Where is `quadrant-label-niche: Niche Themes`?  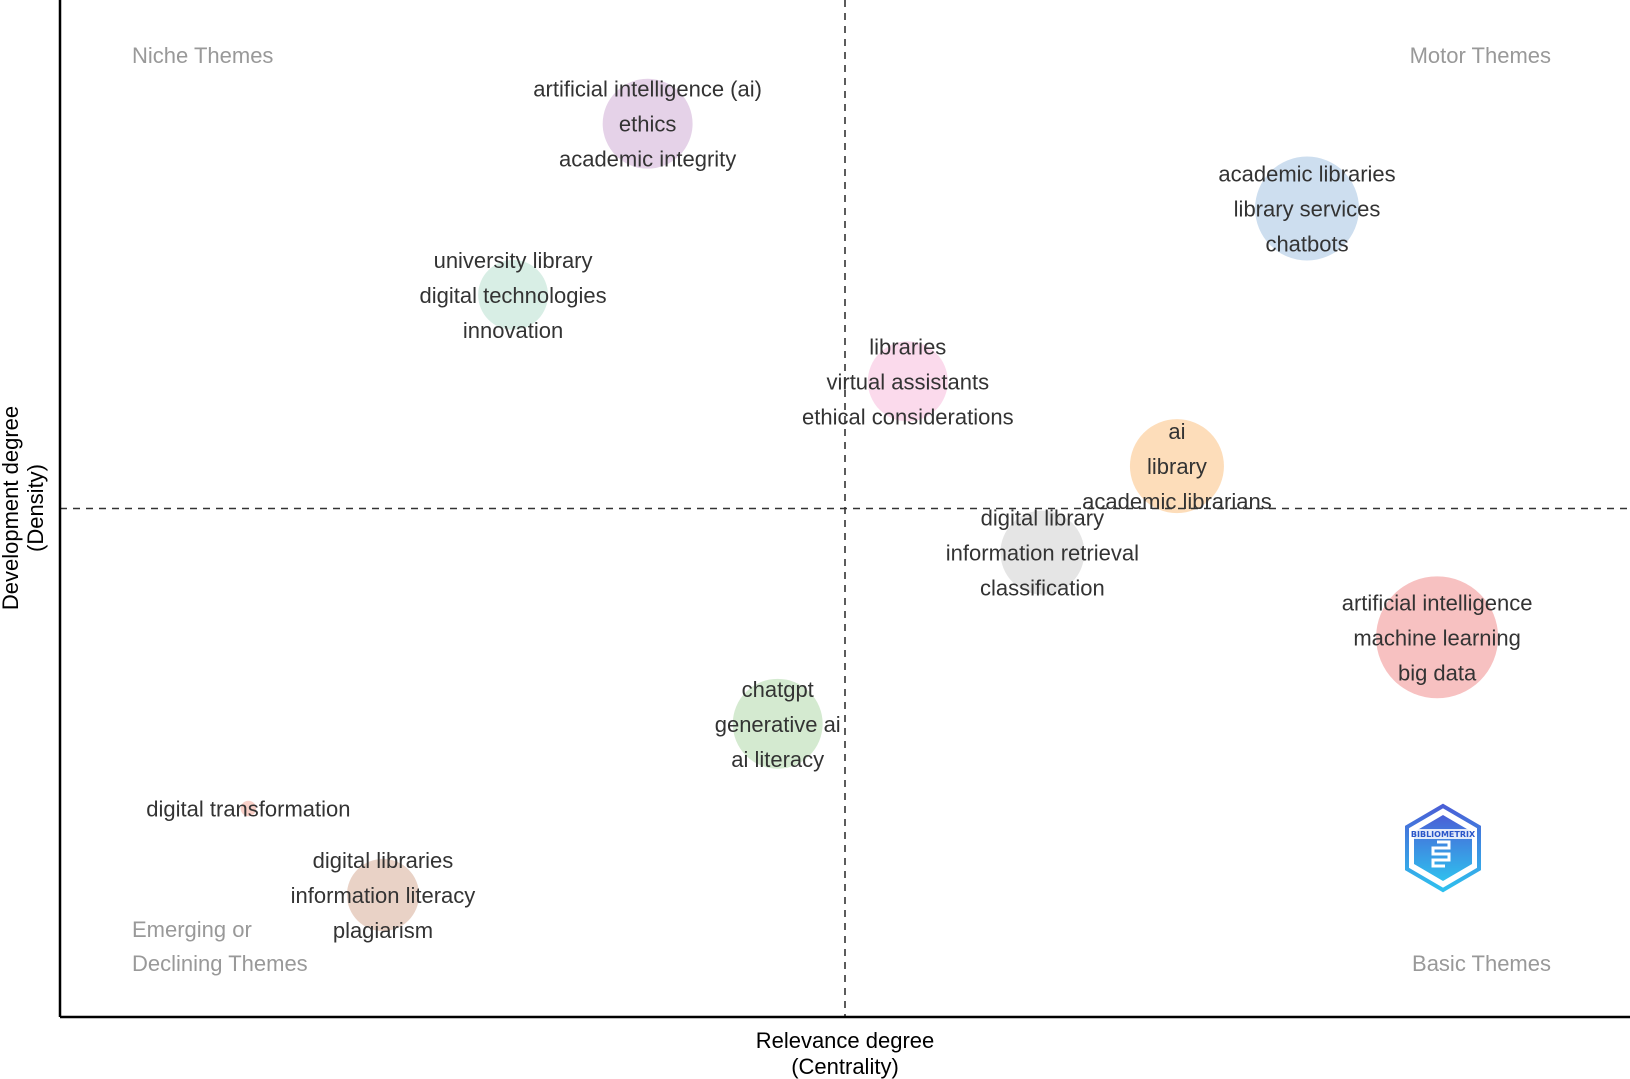
quadrant-label-niche: Niche Themes is located at coordinates (202, 55).